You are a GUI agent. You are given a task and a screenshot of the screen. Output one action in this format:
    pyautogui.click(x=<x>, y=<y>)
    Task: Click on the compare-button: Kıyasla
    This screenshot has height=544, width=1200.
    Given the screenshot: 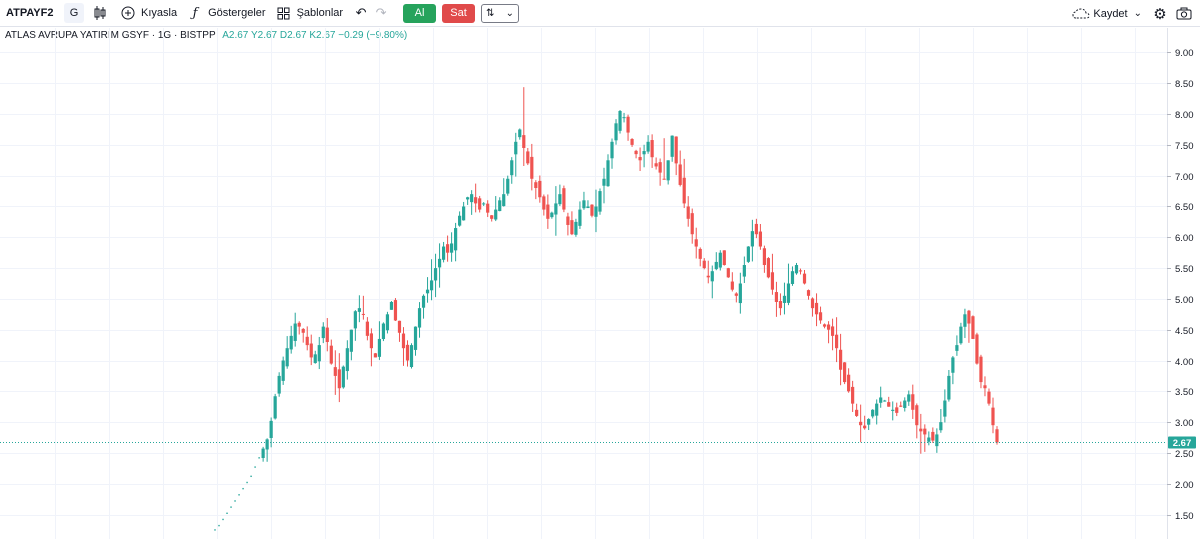 What is the action you would take?
    pyautogui.click(x=147, y=13)
    